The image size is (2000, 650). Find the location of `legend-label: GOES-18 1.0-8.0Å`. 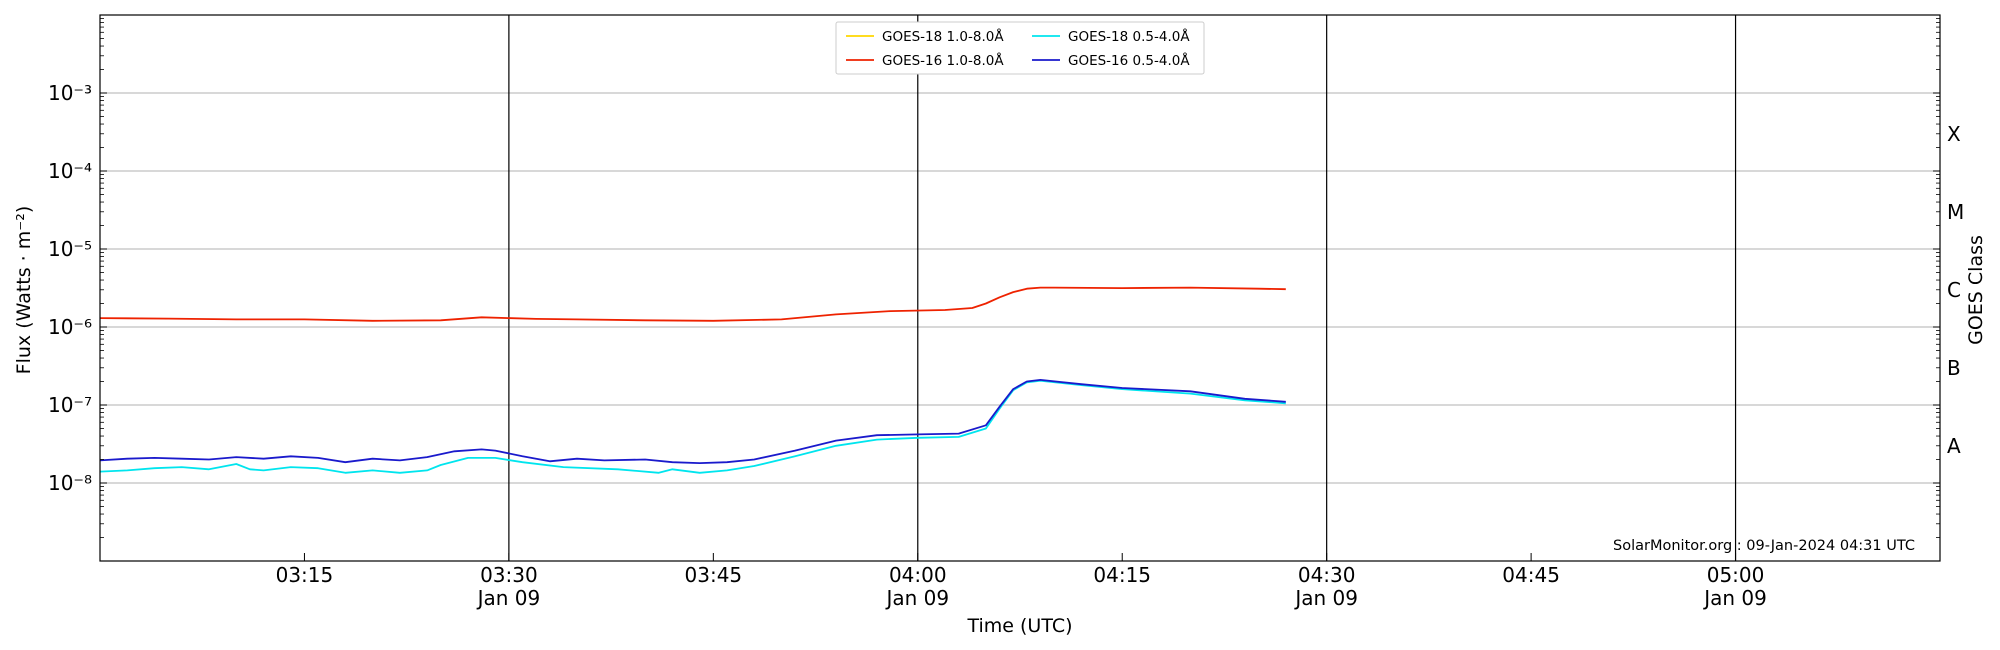

legend-label: GOES-18 1.0-8.0Å is located at coordinates (943, 36).